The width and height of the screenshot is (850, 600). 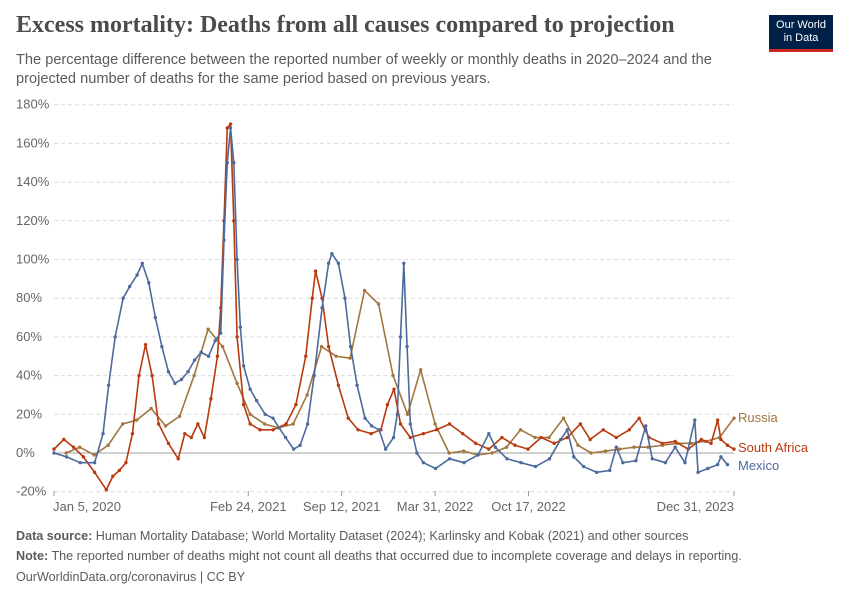 I want to click on series-label: South Africa, so click(x=773, y=447).